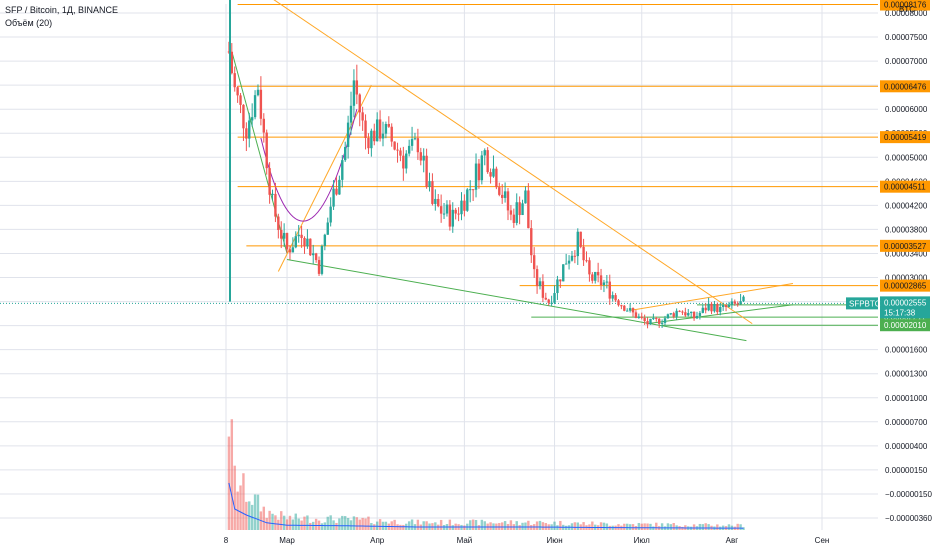 The image size is (932, 555). What do you see at coordinates (377, 540) in the screenshot?
I see `x-tick-label: Апр` at bounding box center [377, 540].